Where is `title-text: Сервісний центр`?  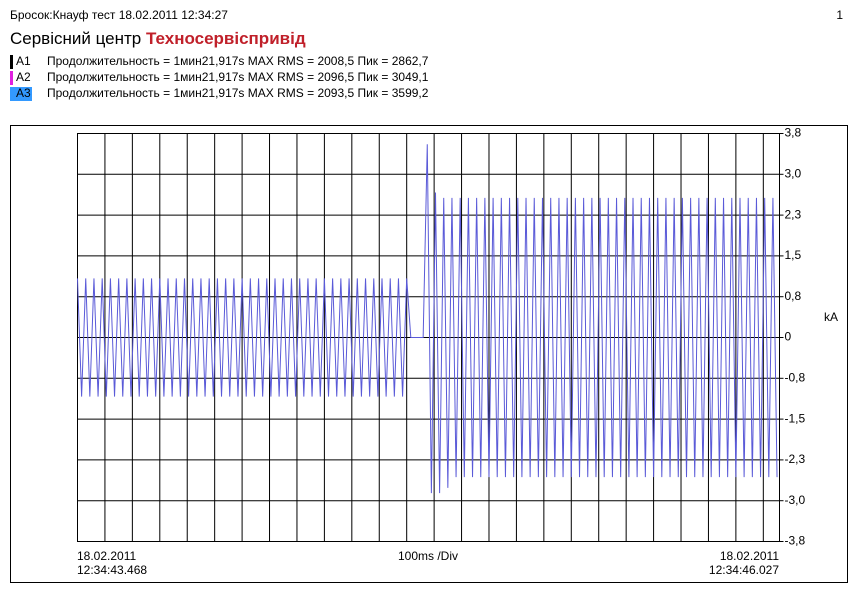
title-text: Сервісний центр is located at coordinates (75, 38).